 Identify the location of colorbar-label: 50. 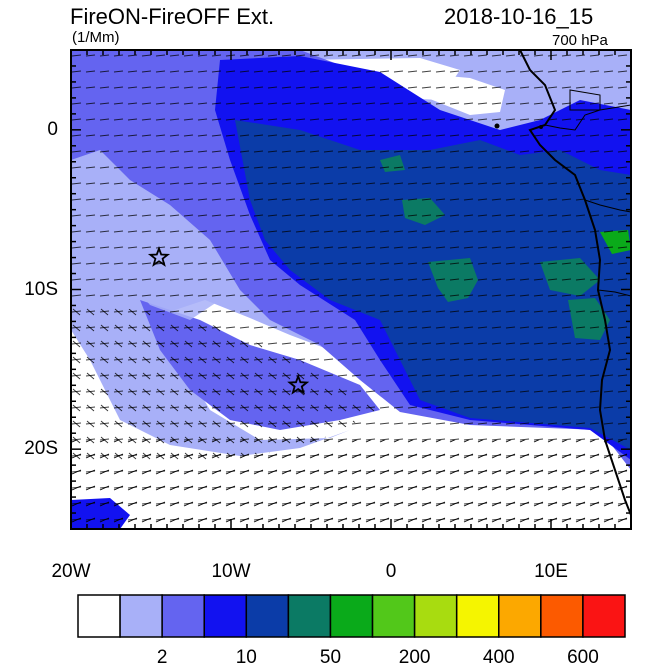
(330, 657).